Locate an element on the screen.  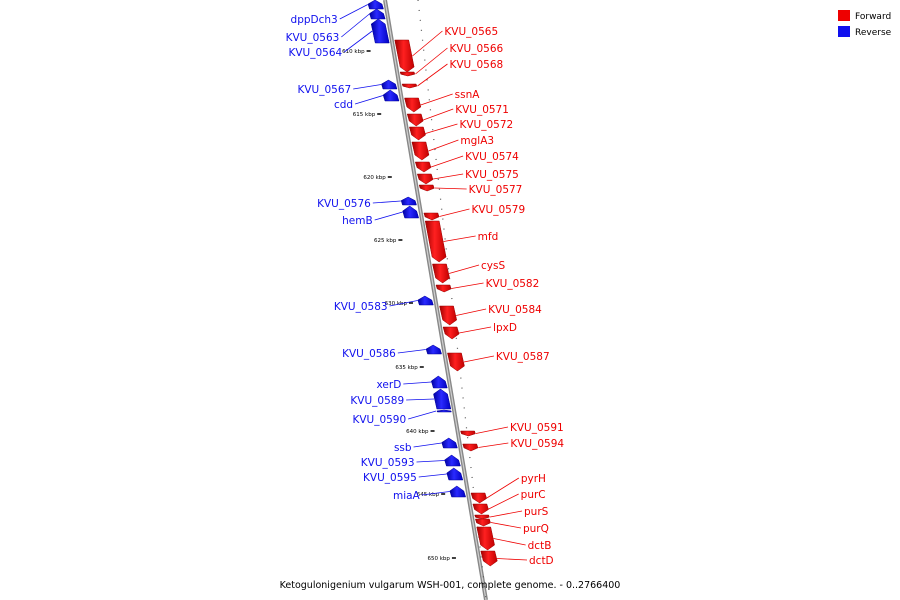
forward-gene: KVU_0582 is located at coordinates (487, 285).